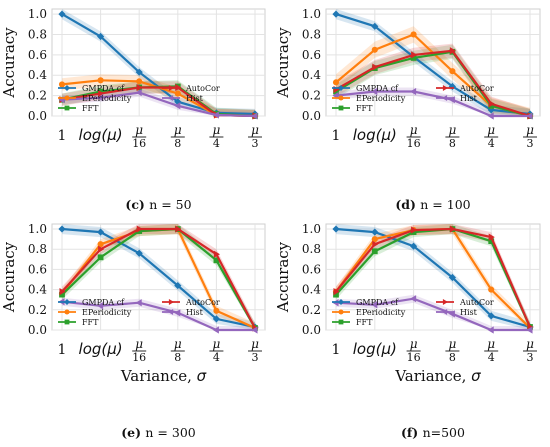 This screenshot has width=550, height=447. I want to click on plot-area, so click(433, 62).